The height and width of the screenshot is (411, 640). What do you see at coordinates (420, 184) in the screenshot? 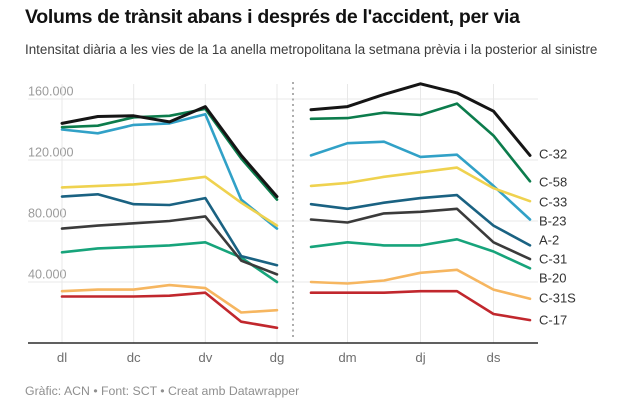
I see `series-line-C-33-after` at bounding box center [420, 184].